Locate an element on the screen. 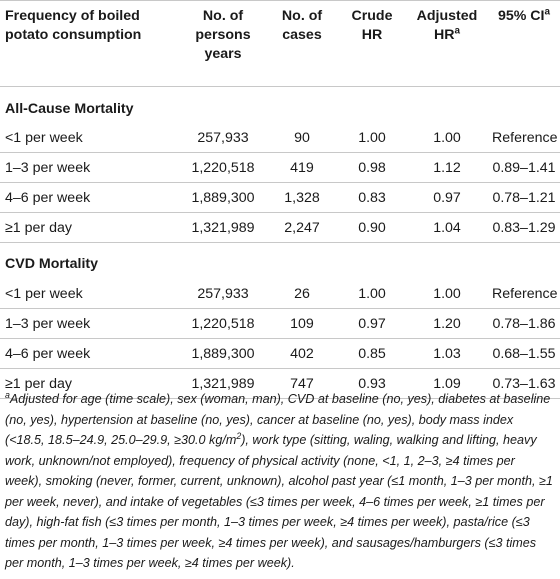 This screenshot has height=579, width=560. cell-crude-hr: 0.83 is located at coordinates (372, 197).